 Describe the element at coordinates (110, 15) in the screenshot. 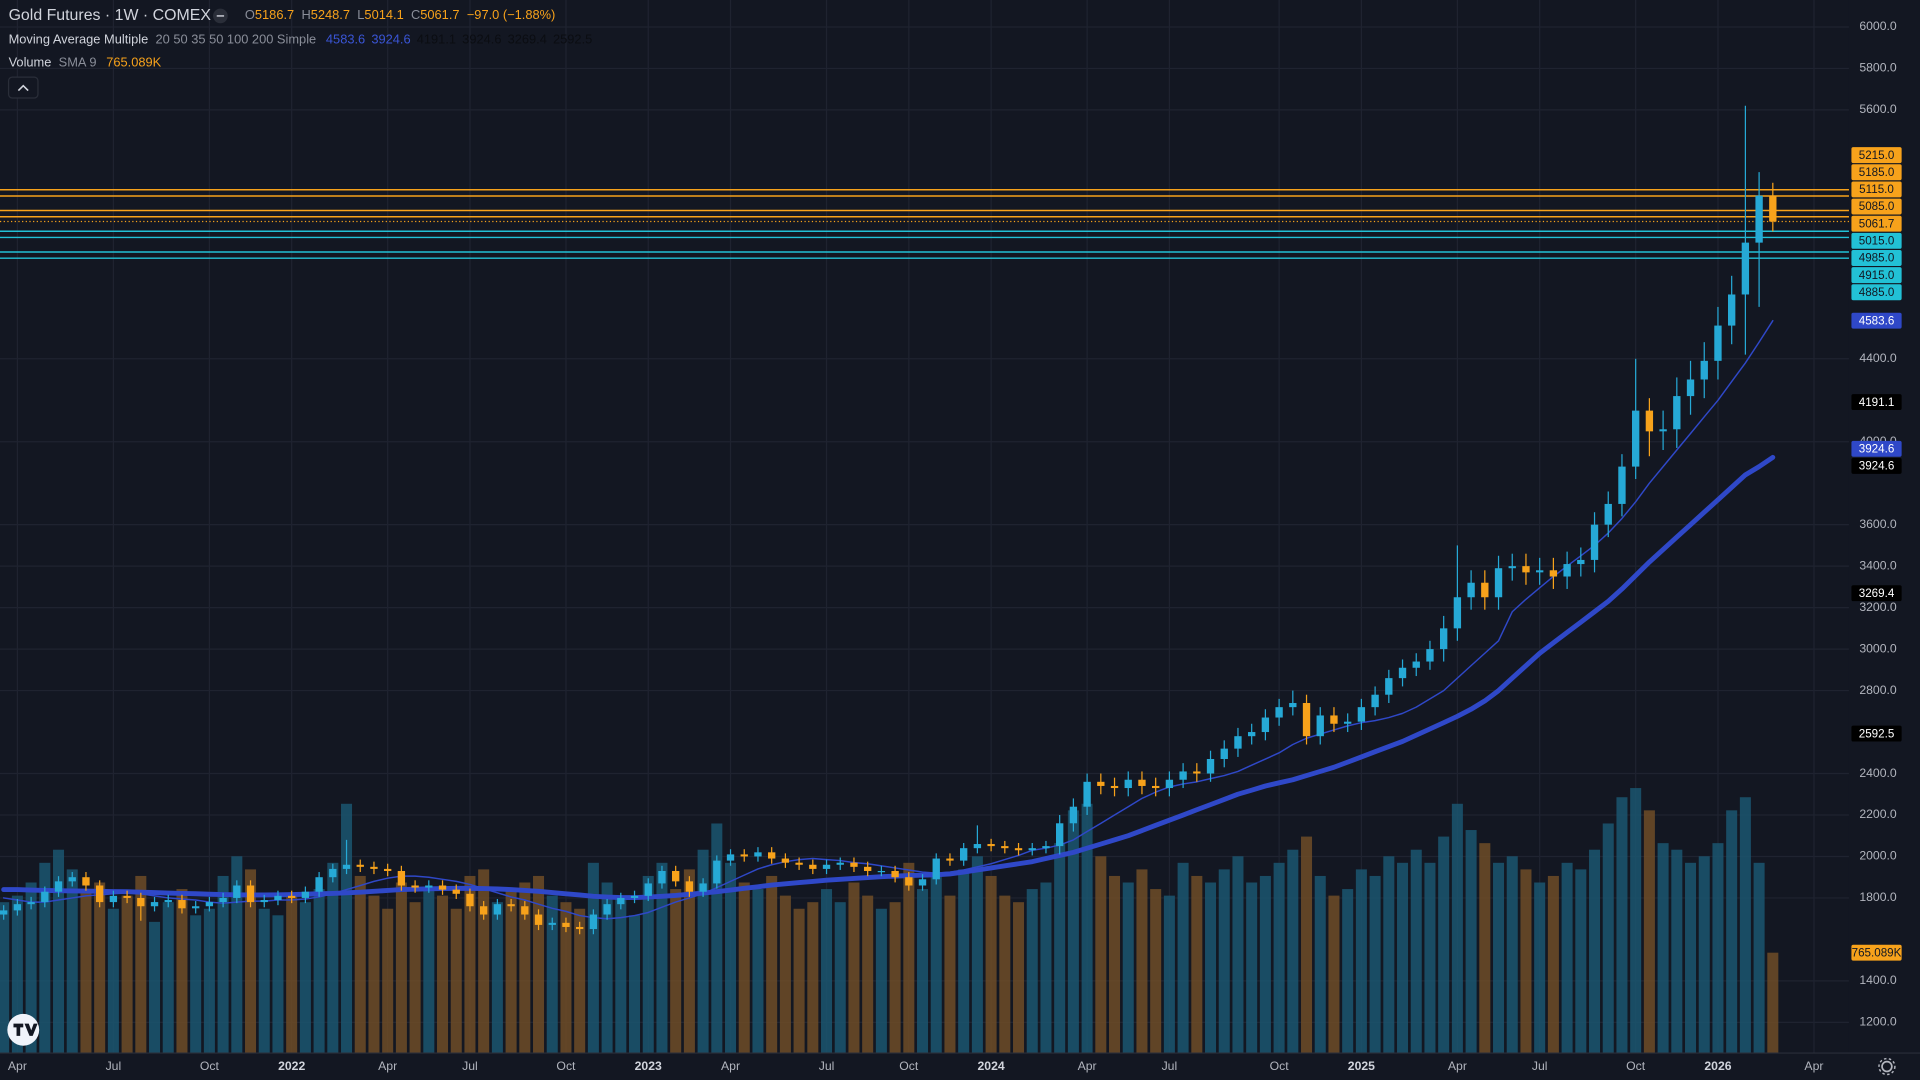

I see `symbol-title: Gold Futures · 1W · COMEX` at that location.